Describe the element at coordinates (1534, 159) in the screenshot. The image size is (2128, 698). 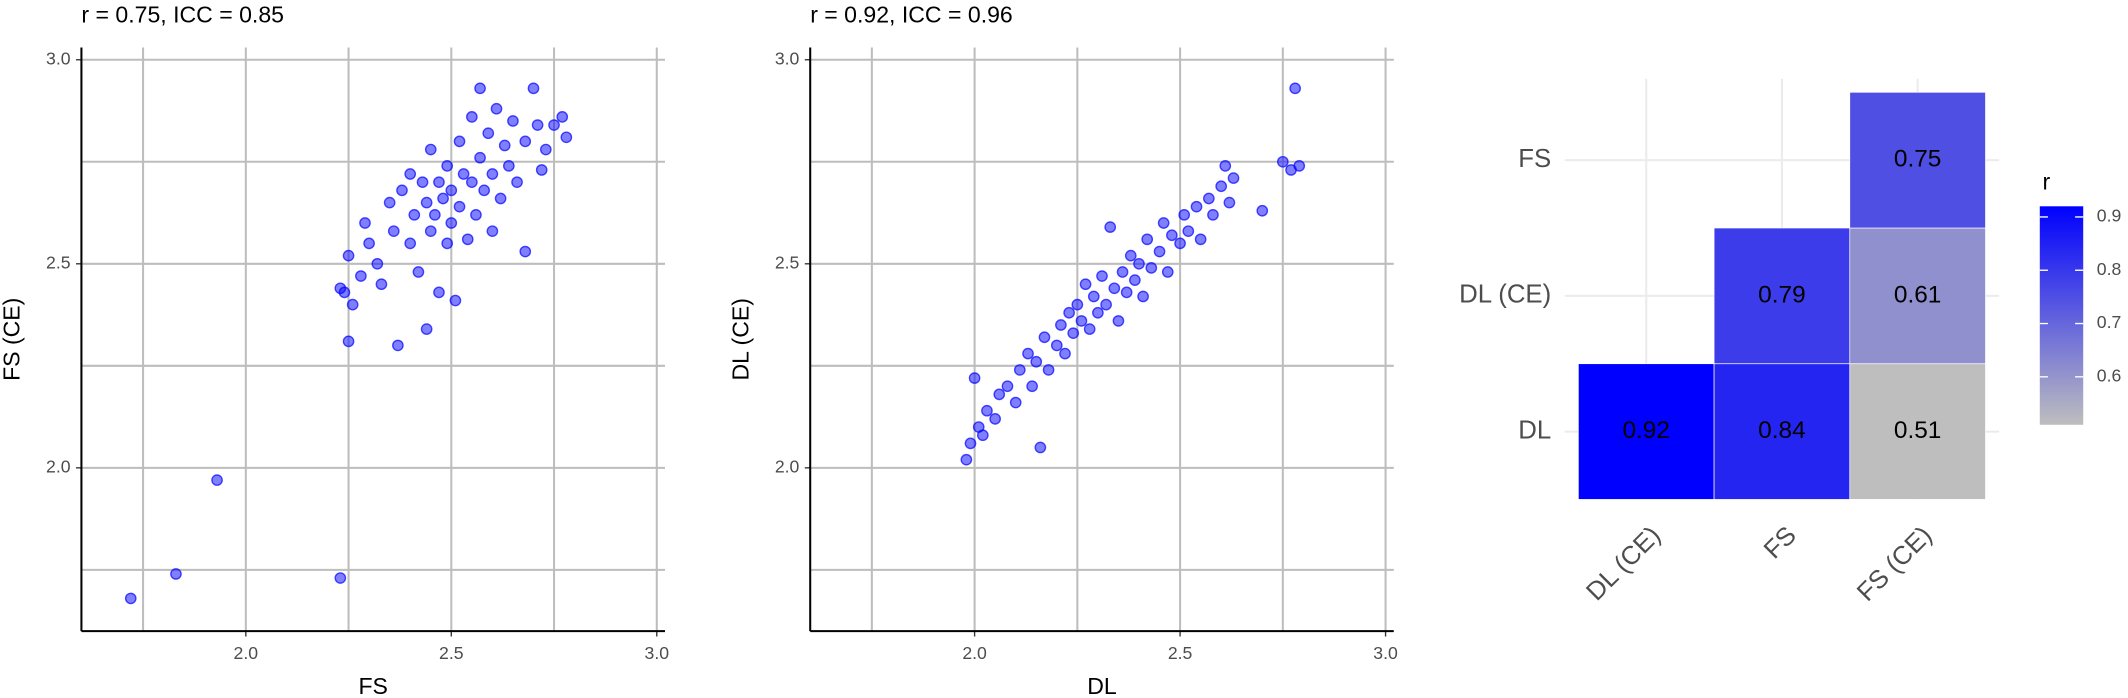
I see `y-tick-label: FS` at that location.